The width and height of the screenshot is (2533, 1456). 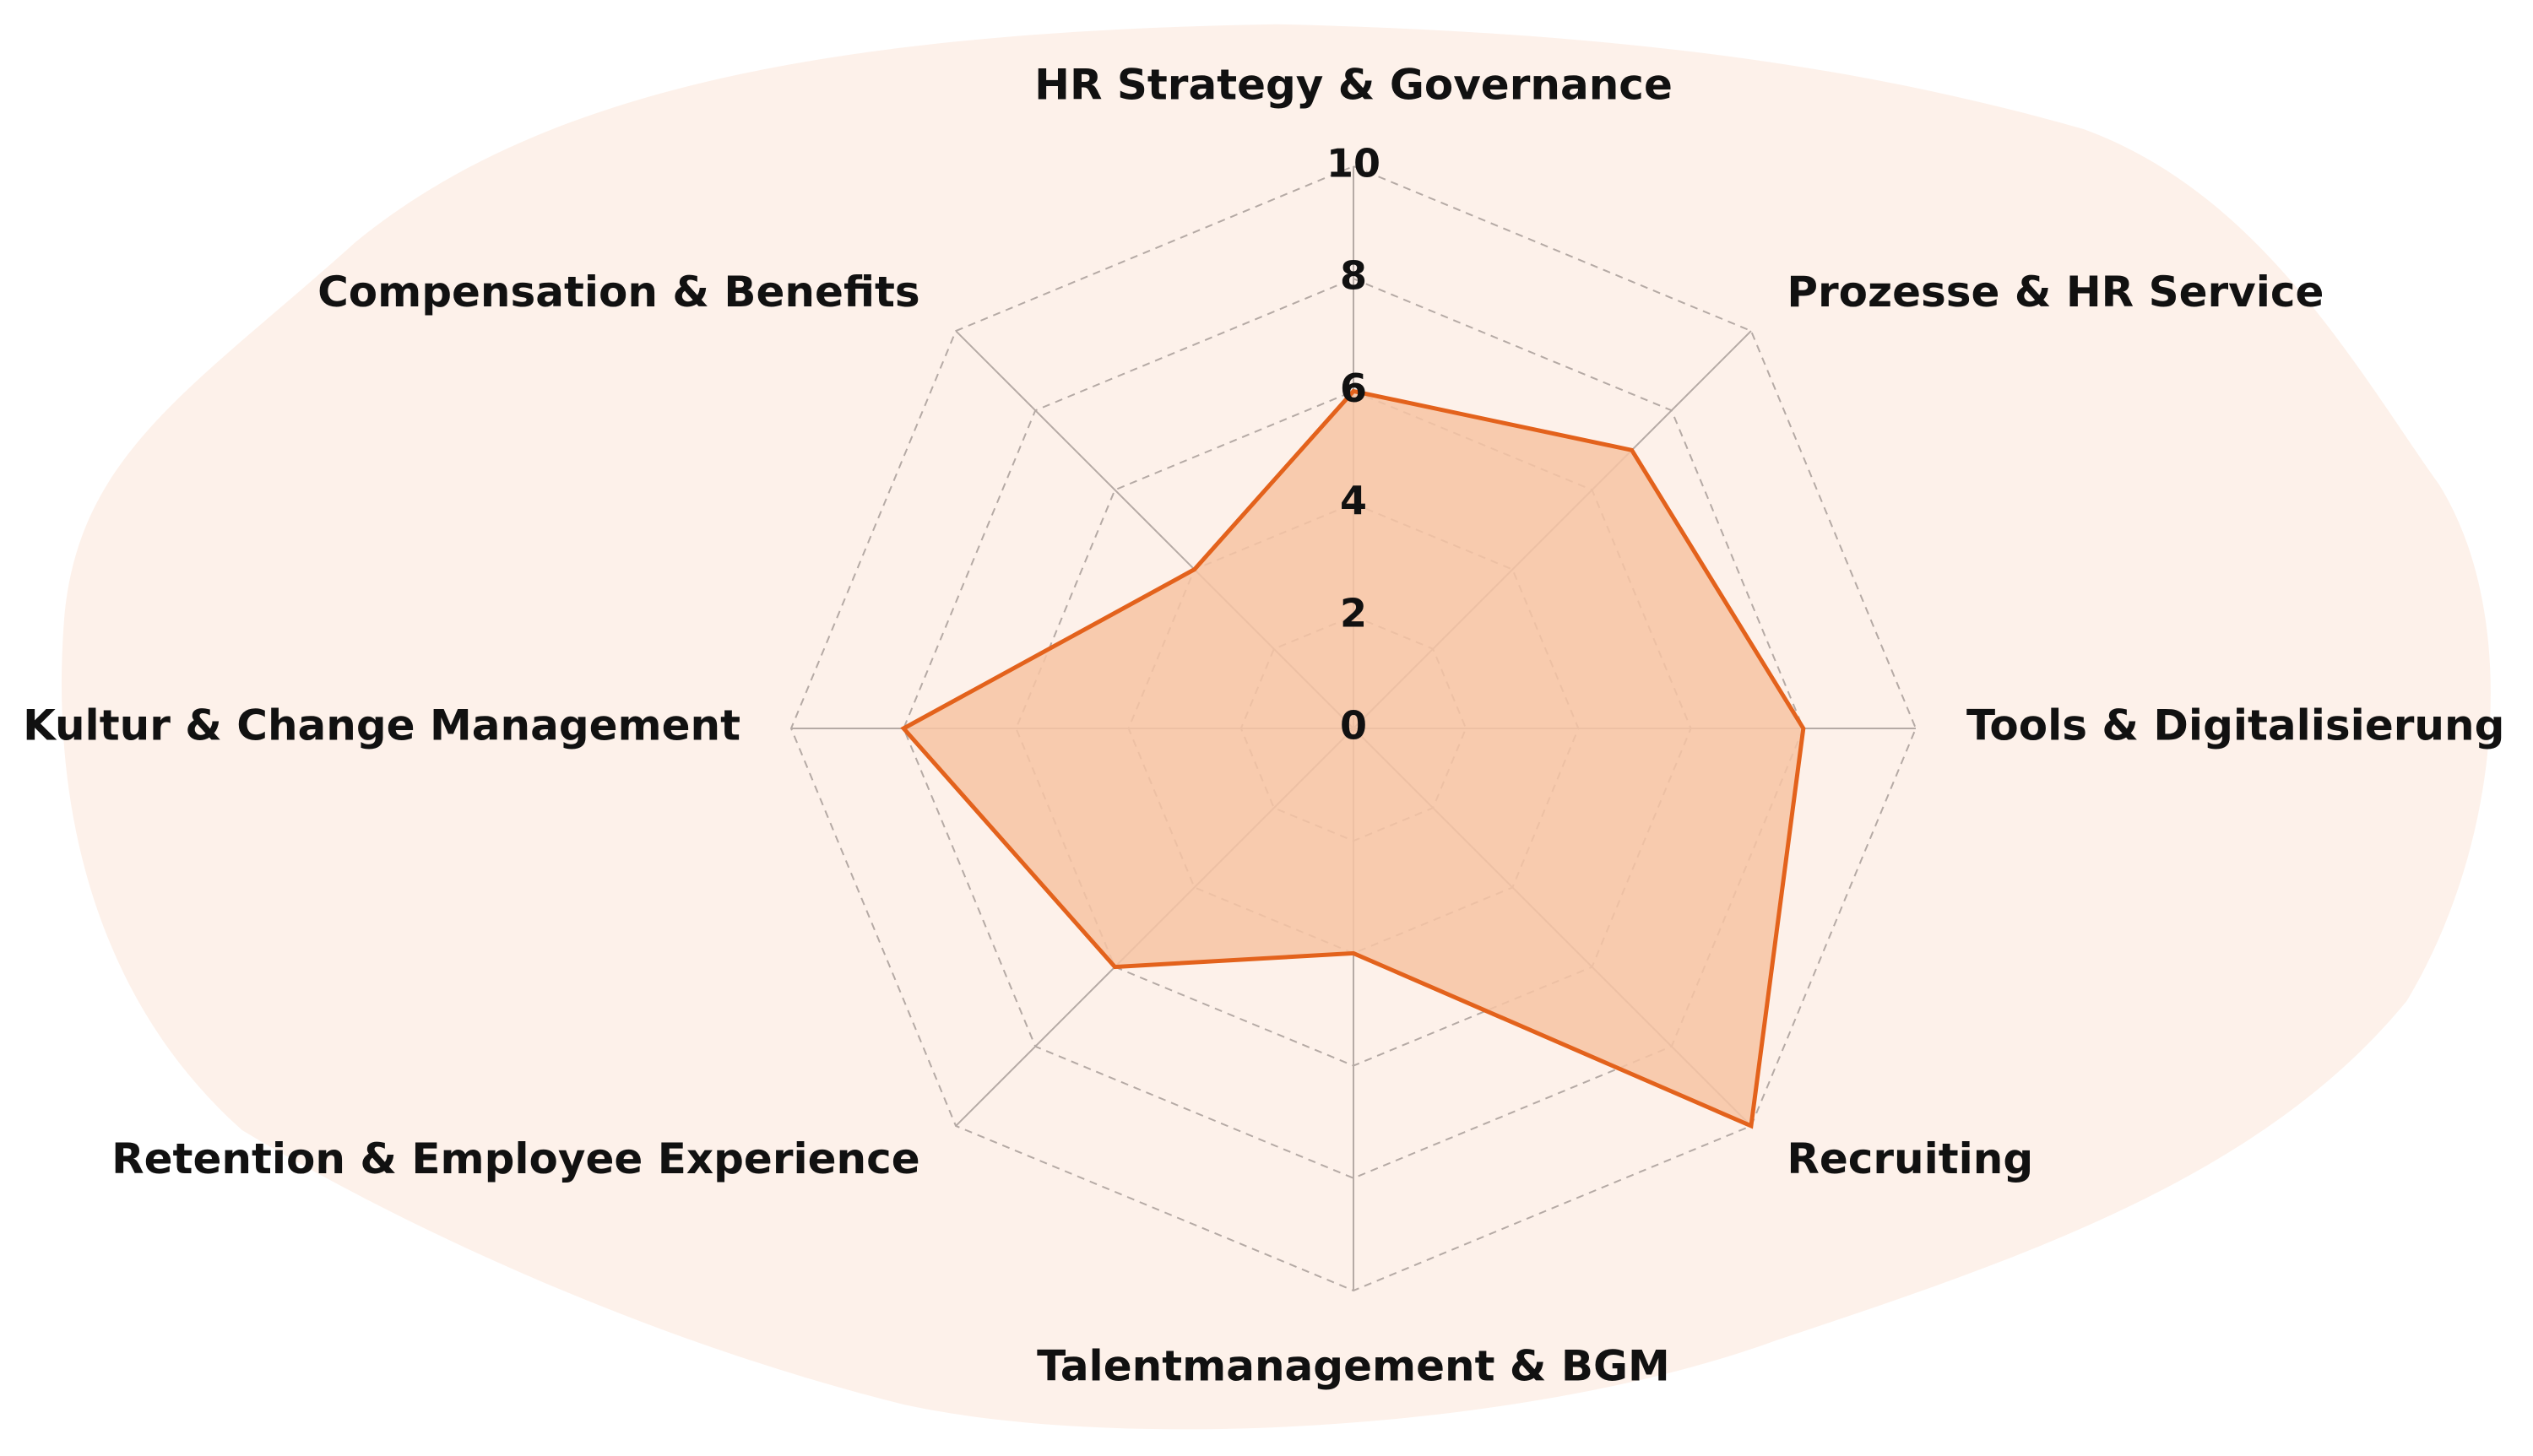 What do you see at coordinates (1354, 500) in the screenshot?
I see `tick-label: 4` at bounding box center [1354, 500].